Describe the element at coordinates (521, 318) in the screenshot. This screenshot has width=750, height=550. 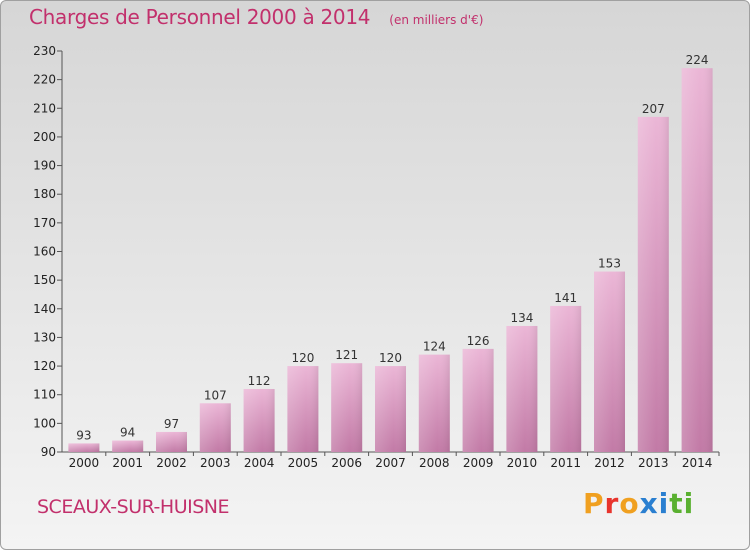
I see `data-label: 134` at that location.